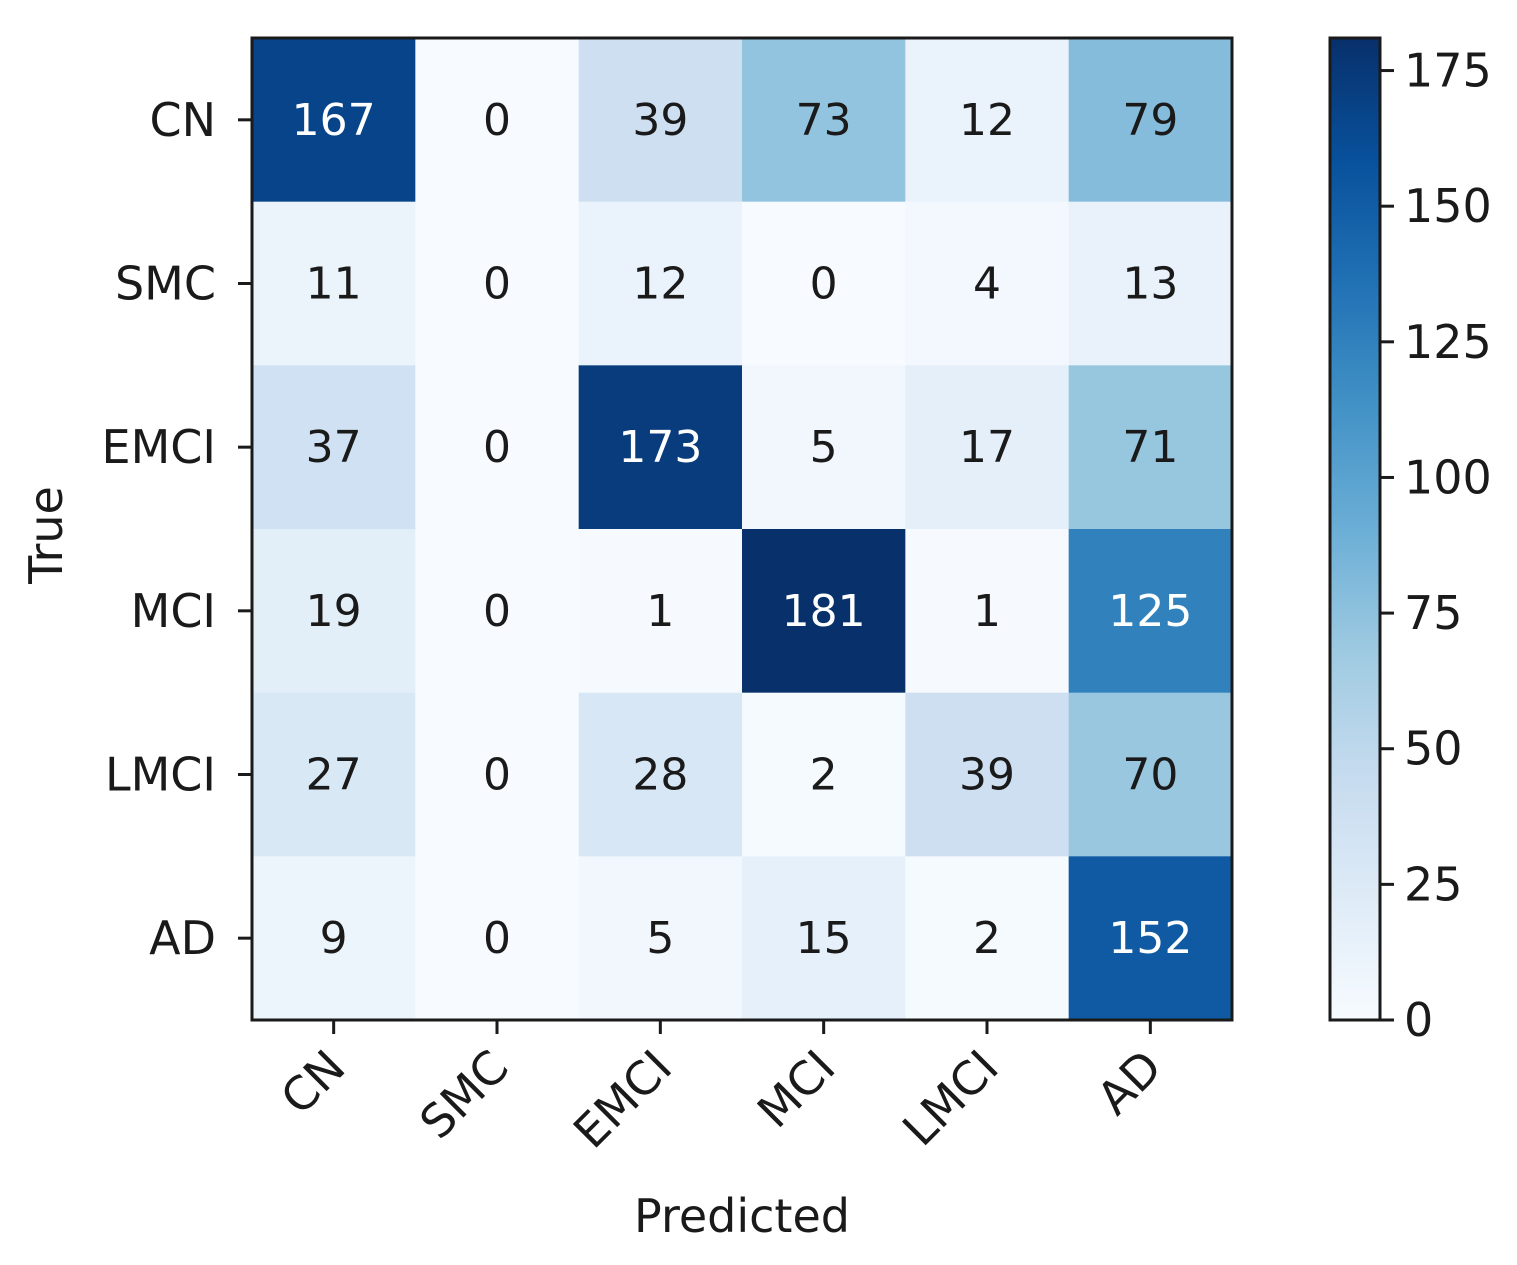 The height and width of the screenshot is (1265, 1517). Describe the element at coordinates (1448, 342) in the screenshot. I see `colorbar-tick-label: 125` at that location.